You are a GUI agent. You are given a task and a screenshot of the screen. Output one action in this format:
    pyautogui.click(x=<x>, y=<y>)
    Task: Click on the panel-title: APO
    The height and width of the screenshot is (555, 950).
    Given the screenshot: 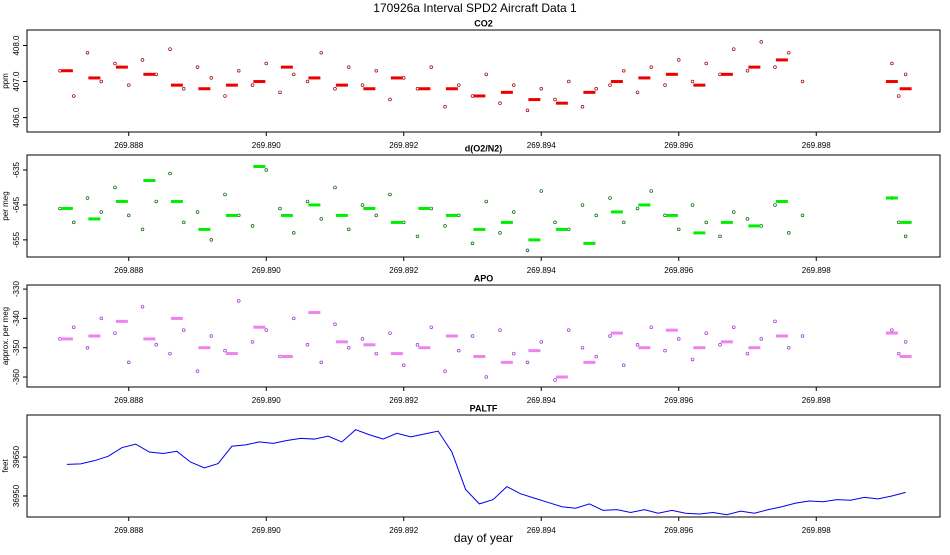 What is the action you would take?
    pyautogui.click(x=484, y=278)
    